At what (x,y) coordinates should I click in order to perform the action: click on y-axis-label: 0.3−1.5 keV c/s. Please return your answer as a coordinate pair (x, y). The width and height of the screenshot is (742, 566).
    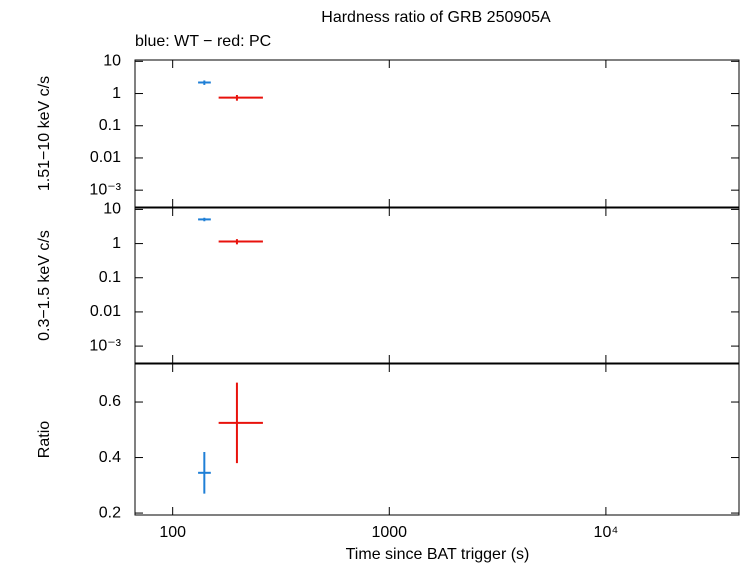
    Looking at the image, I should click on (44, 285).